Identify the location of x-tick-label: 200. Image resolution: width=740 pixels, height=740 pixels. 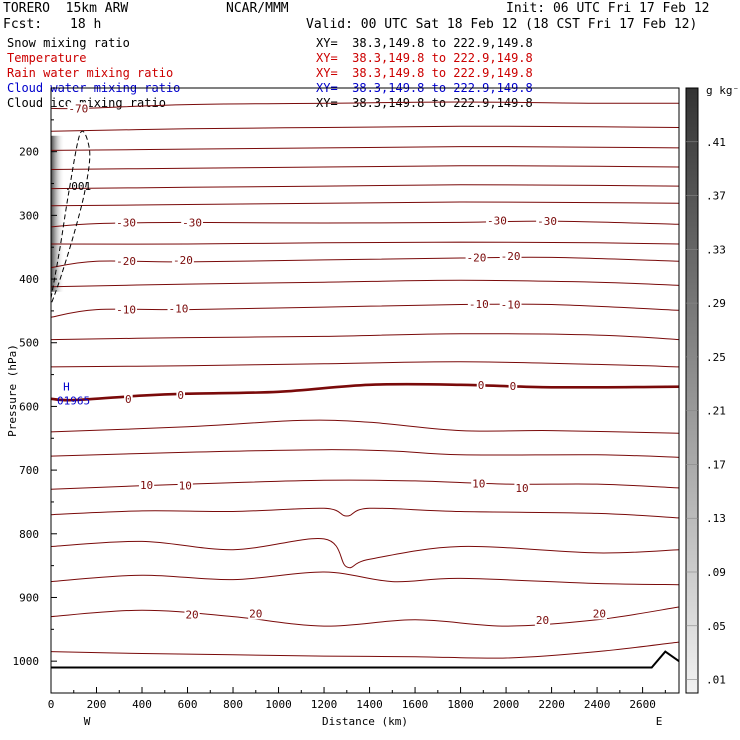
(97, 704).